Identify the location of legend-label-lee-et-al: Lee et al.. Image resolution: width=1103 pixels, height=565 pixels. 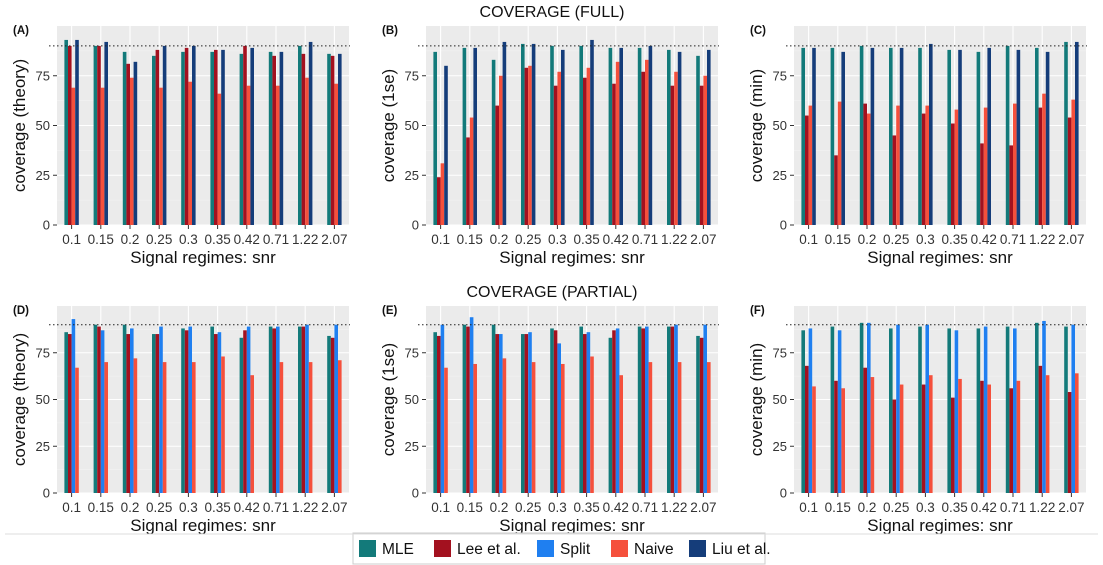
(489, 549).